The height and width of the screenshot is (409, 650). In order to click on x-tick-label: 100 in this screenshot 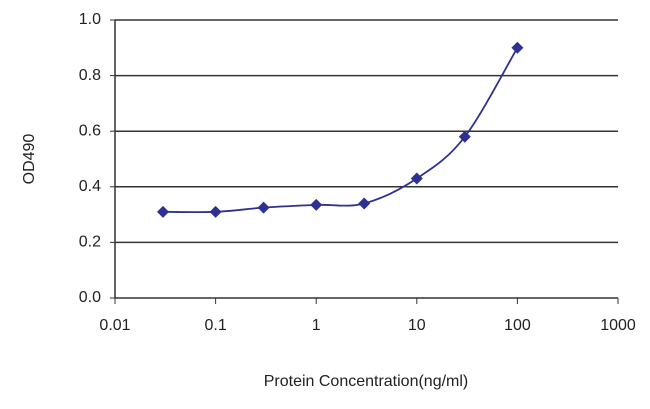, I will do `click(517, 325)`.